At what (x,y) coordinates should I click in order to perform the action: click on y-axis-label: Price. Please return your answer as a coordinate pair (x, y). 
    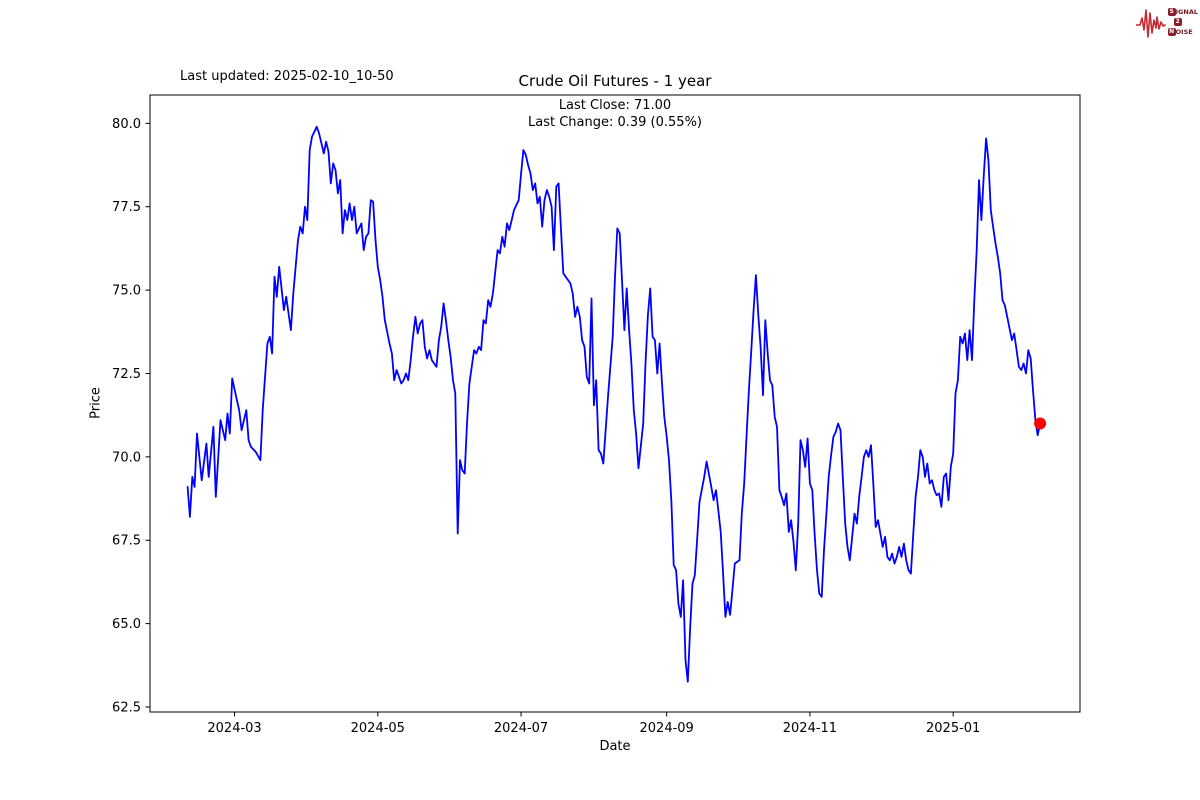
    Looking at the image, I should click on (96, 403).